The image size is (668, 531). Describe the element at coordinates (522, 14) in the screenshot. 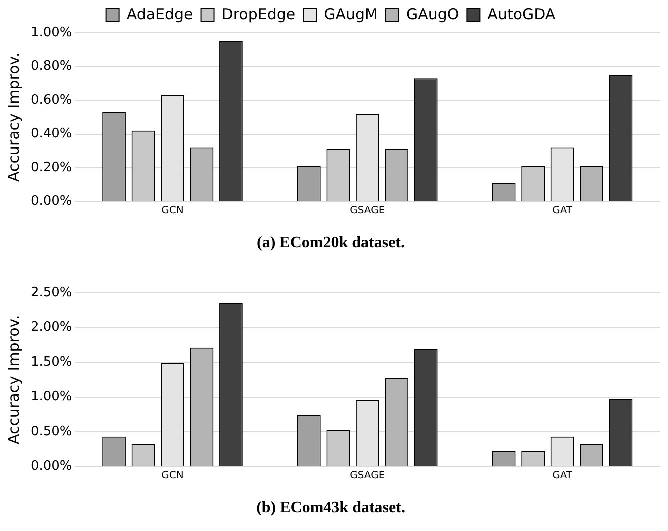

I see `legend-label: AutoGDA` at that location.